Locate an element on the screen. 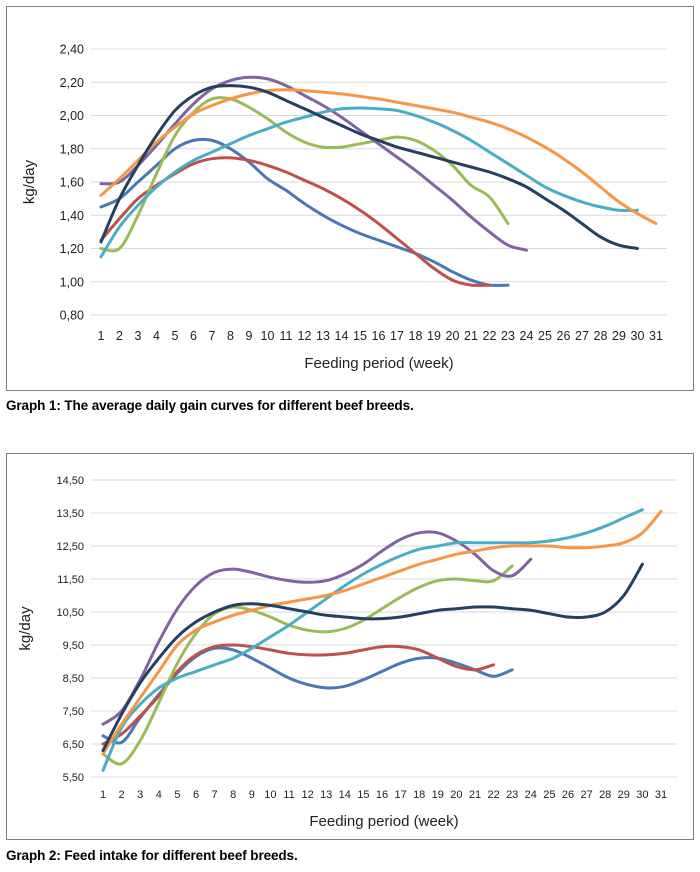  series-line-teal is located at coordinates (369, 182).